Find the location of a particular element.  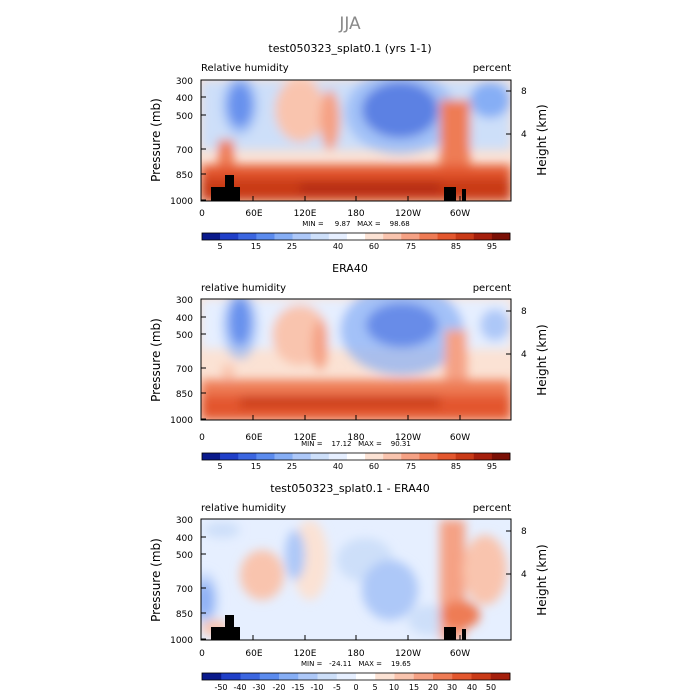

colorbar-label: -15 is located at coordinates (297, 687).